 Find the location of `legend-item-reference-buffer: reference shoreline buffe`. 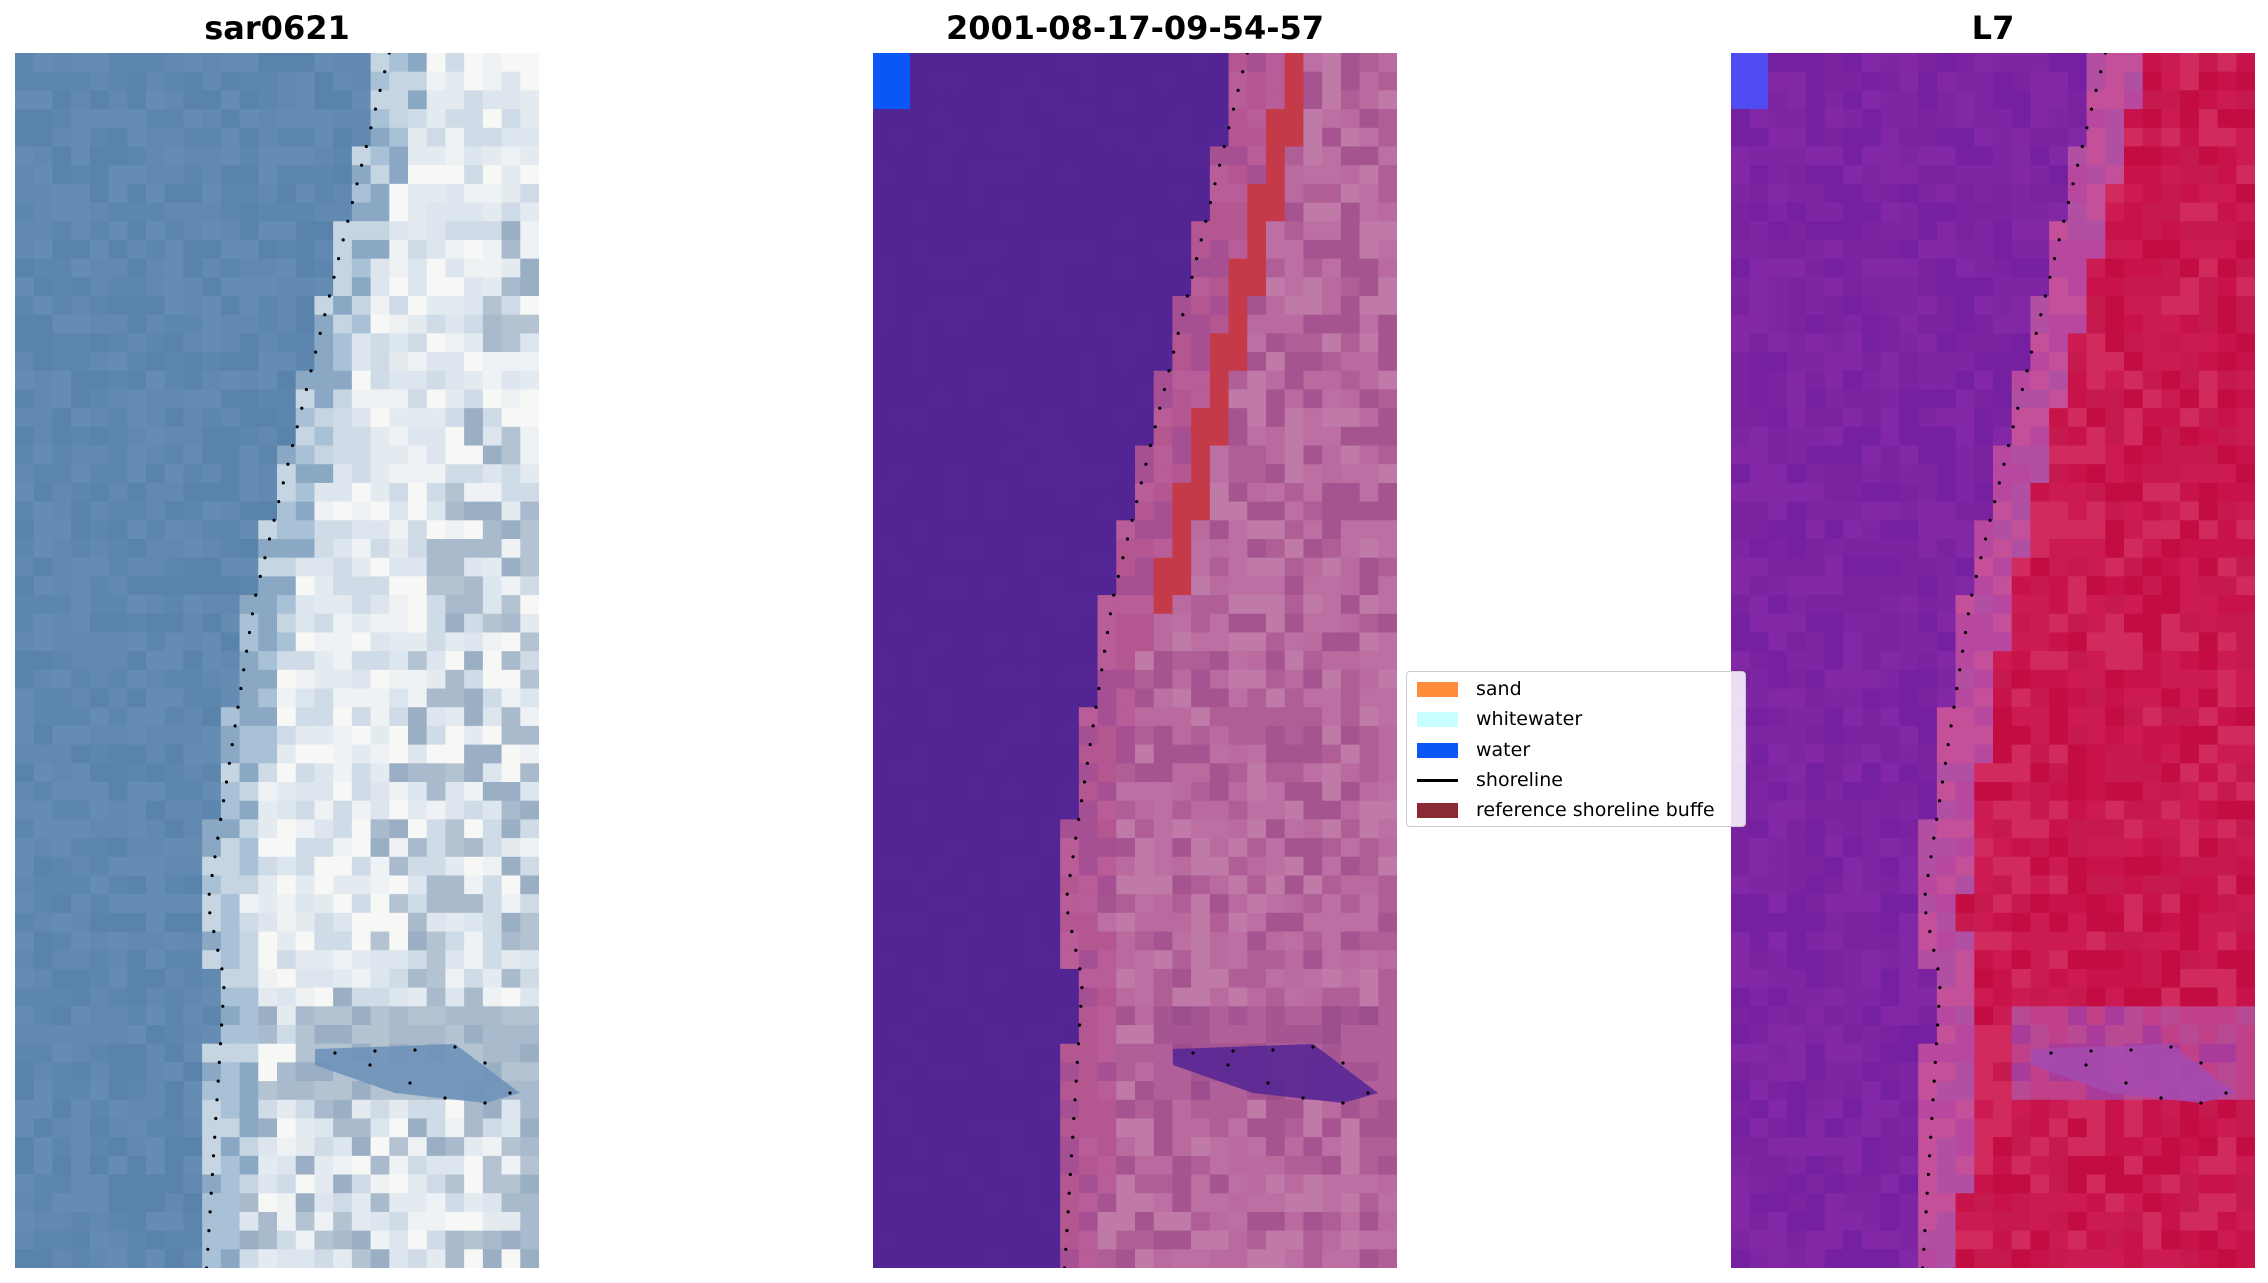

legend-item-reference-buffer: reference shoreline buffe is located at coordinates (1566, 810).